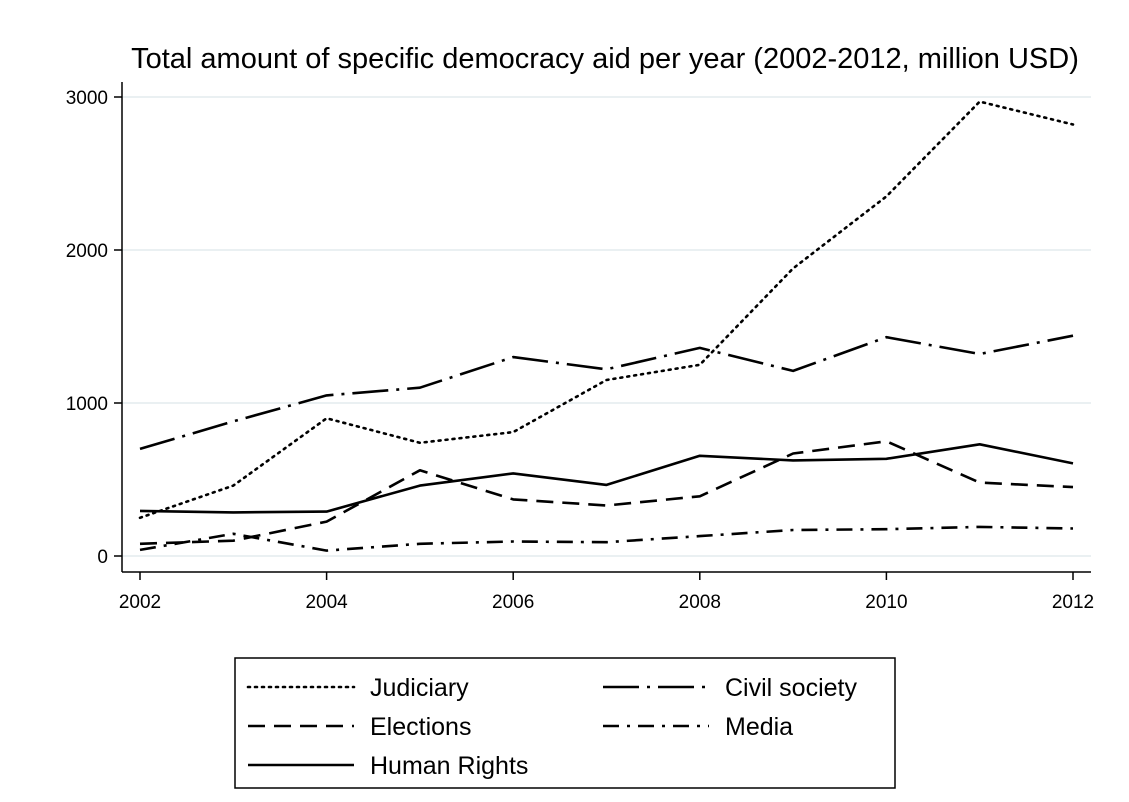 The image size is (1129, 802). Describe the element at coordinates (102, 557) in the screenshot. I see `y-tick-label: 0` at that location.